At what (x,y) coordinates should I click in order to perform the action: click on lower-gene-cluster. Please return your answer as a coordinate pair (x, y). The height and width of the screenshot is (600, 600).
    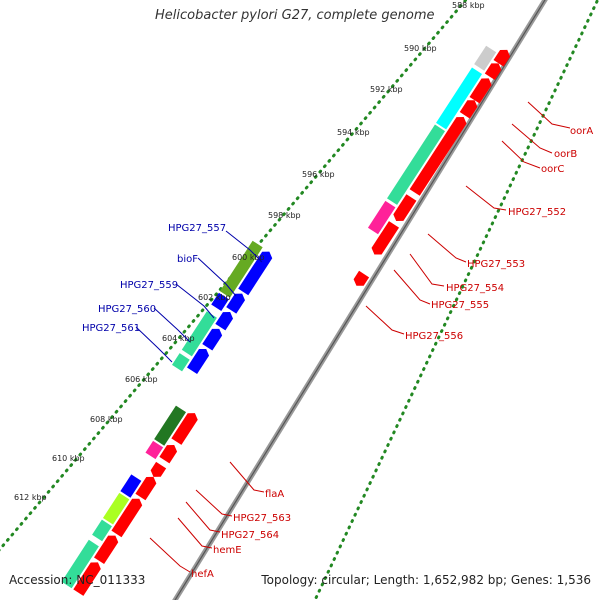
    Looking at the image, I should click on (129, 500).